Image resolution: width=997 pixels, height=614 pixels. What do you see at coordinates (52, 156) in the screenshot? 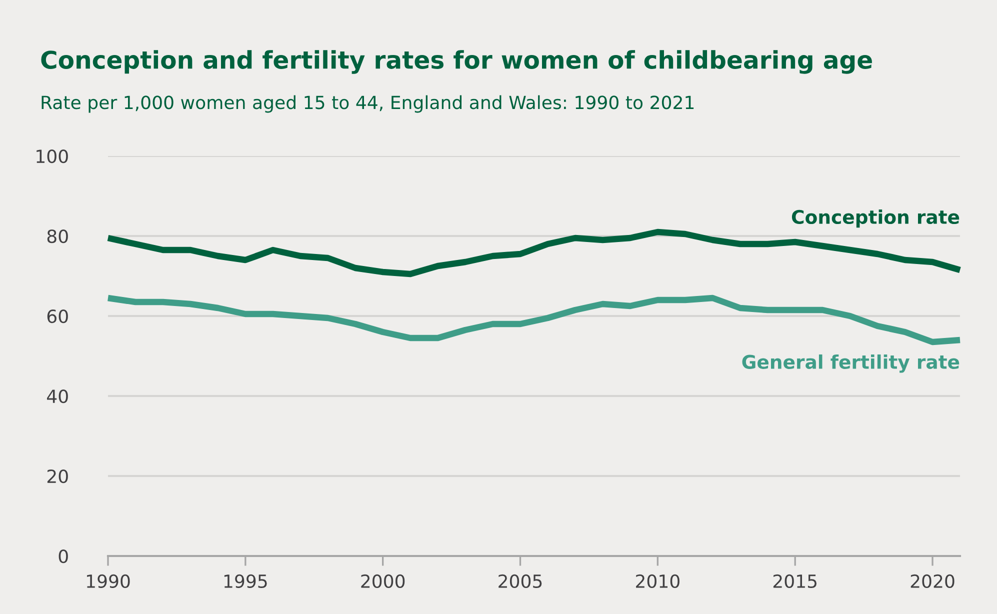
I see `y-tick-label: 100` at bounding box center [52, 156].